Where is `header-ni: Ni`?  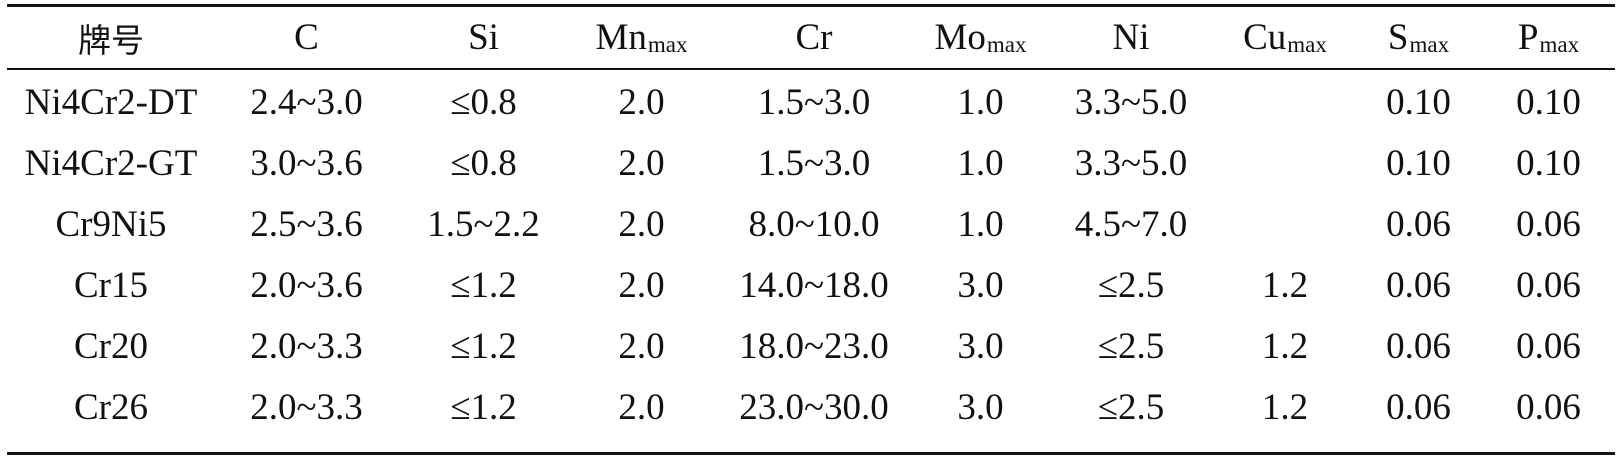 header-ni: Ni is located at coordinates (1131, 37).